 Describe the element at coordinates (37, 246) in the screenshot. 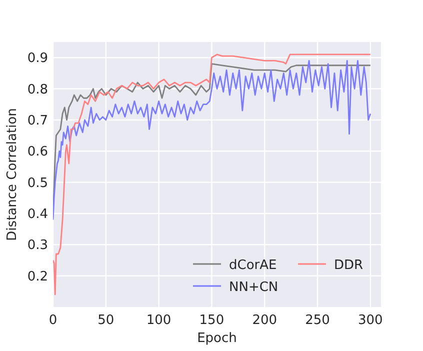

I see `y-tick-label: 0.3` at that location.